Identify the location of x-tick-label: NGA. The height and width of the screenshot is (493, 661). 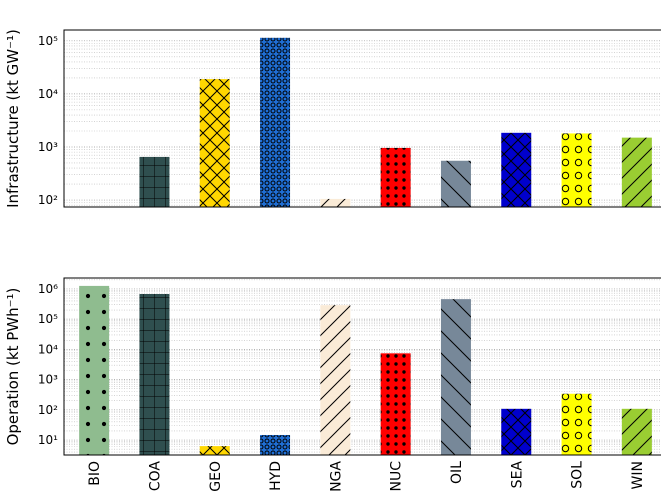
(336, 476).